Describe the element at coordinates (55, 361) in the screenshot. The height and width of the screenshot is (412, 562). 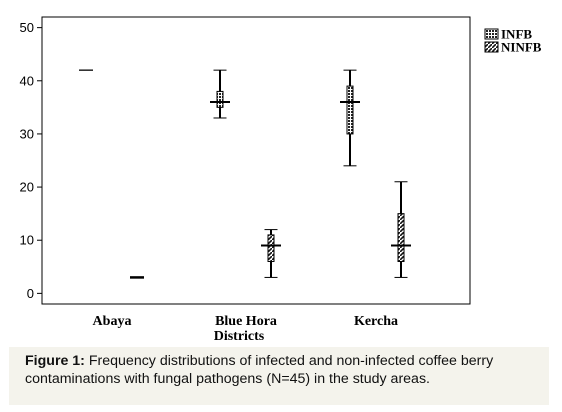
I see `caption-label: Figure 1:` at that location.